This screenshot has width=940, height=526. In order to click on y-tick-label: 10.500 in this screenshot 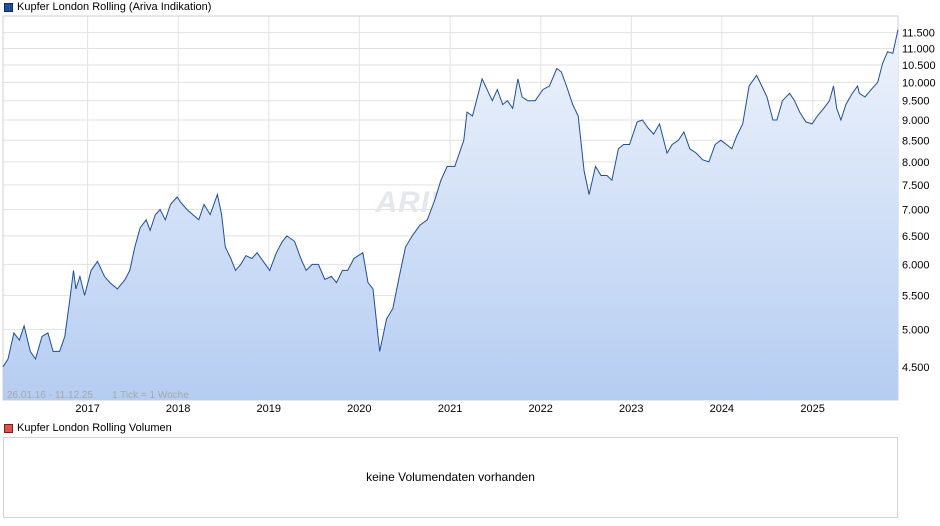, I will do `click(919, 66)`.